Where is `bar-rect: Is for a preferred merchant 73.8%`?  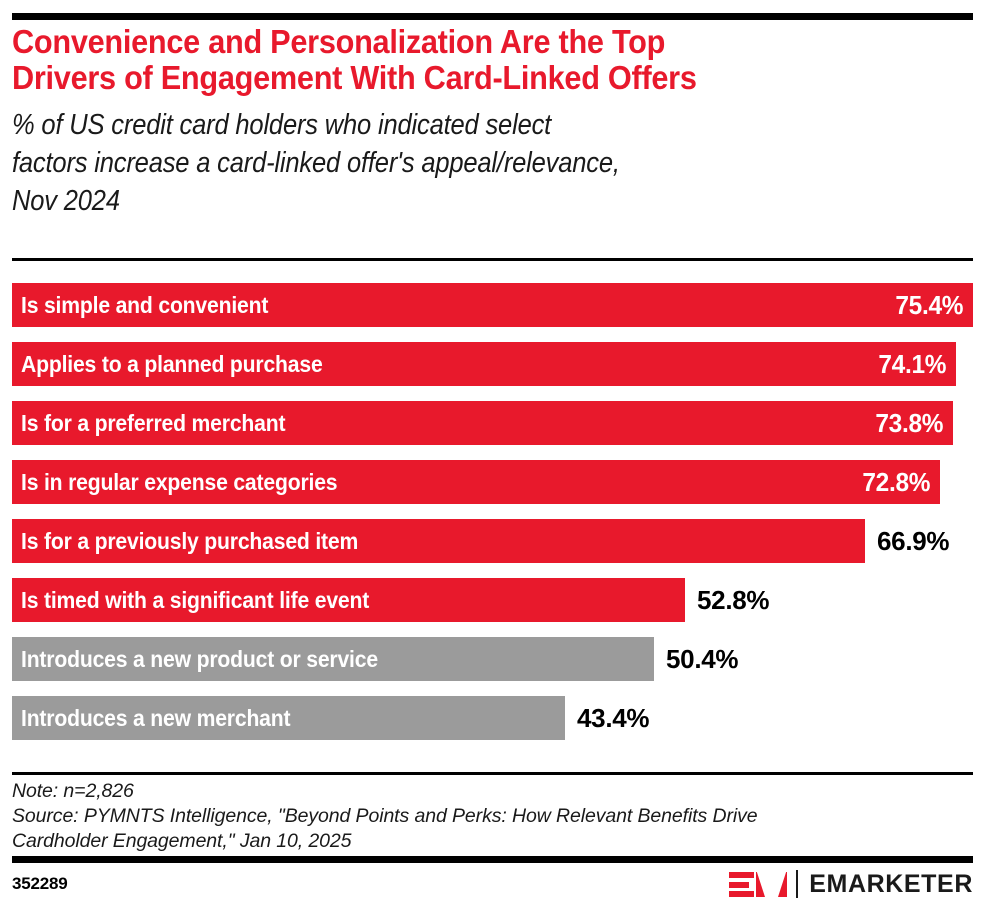 bar-rect: Is for a preferred merchant 73.8% is located at coordinates (482, 423).